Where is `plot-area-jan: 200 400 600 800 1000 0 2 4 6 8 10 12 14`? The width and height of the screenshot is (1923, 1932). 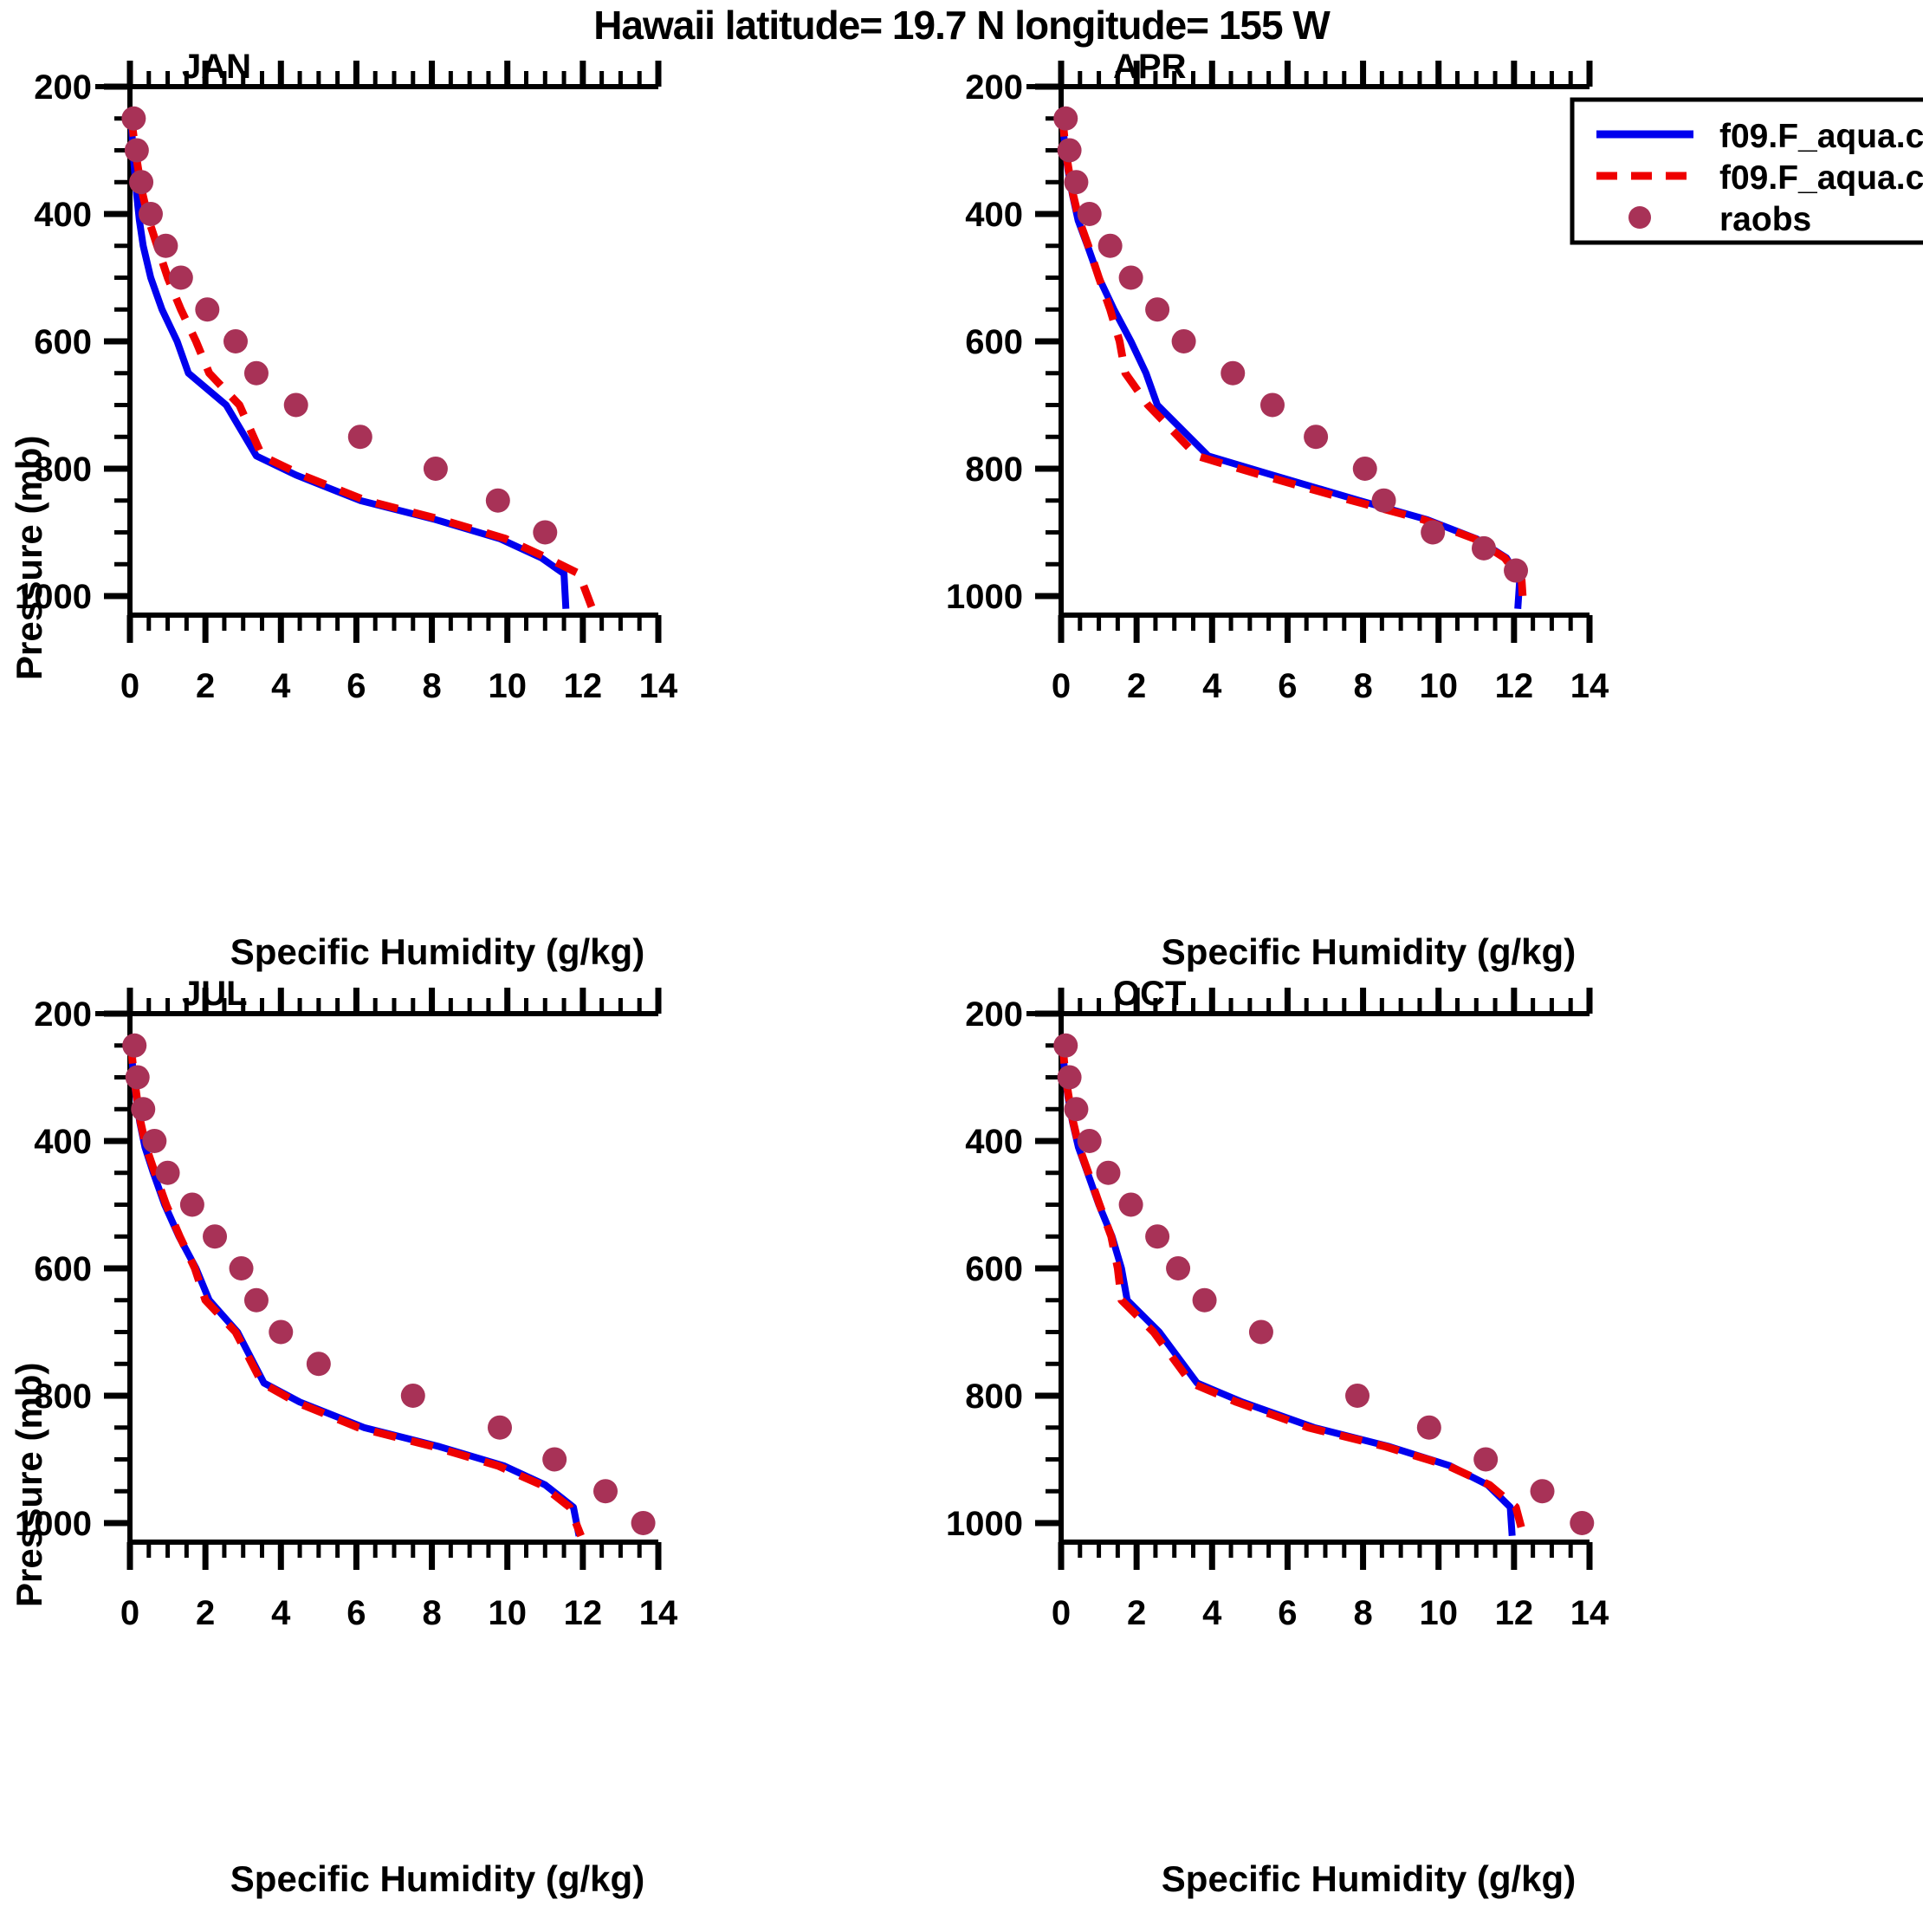
plot-area-jan: 200 400 600 800 1000 0 2 4 6 8 10 12 14 is located at coordinates (346, 383).